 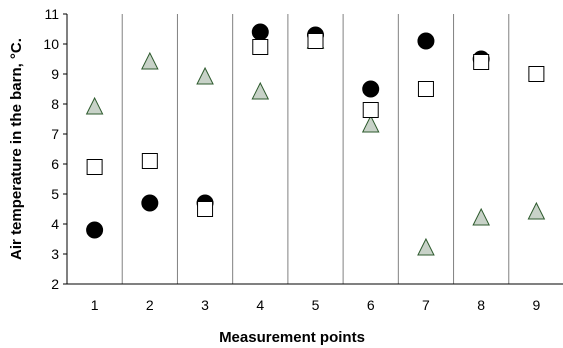 I want to click on y-tick-label: 8, so click(x=55, y=104).